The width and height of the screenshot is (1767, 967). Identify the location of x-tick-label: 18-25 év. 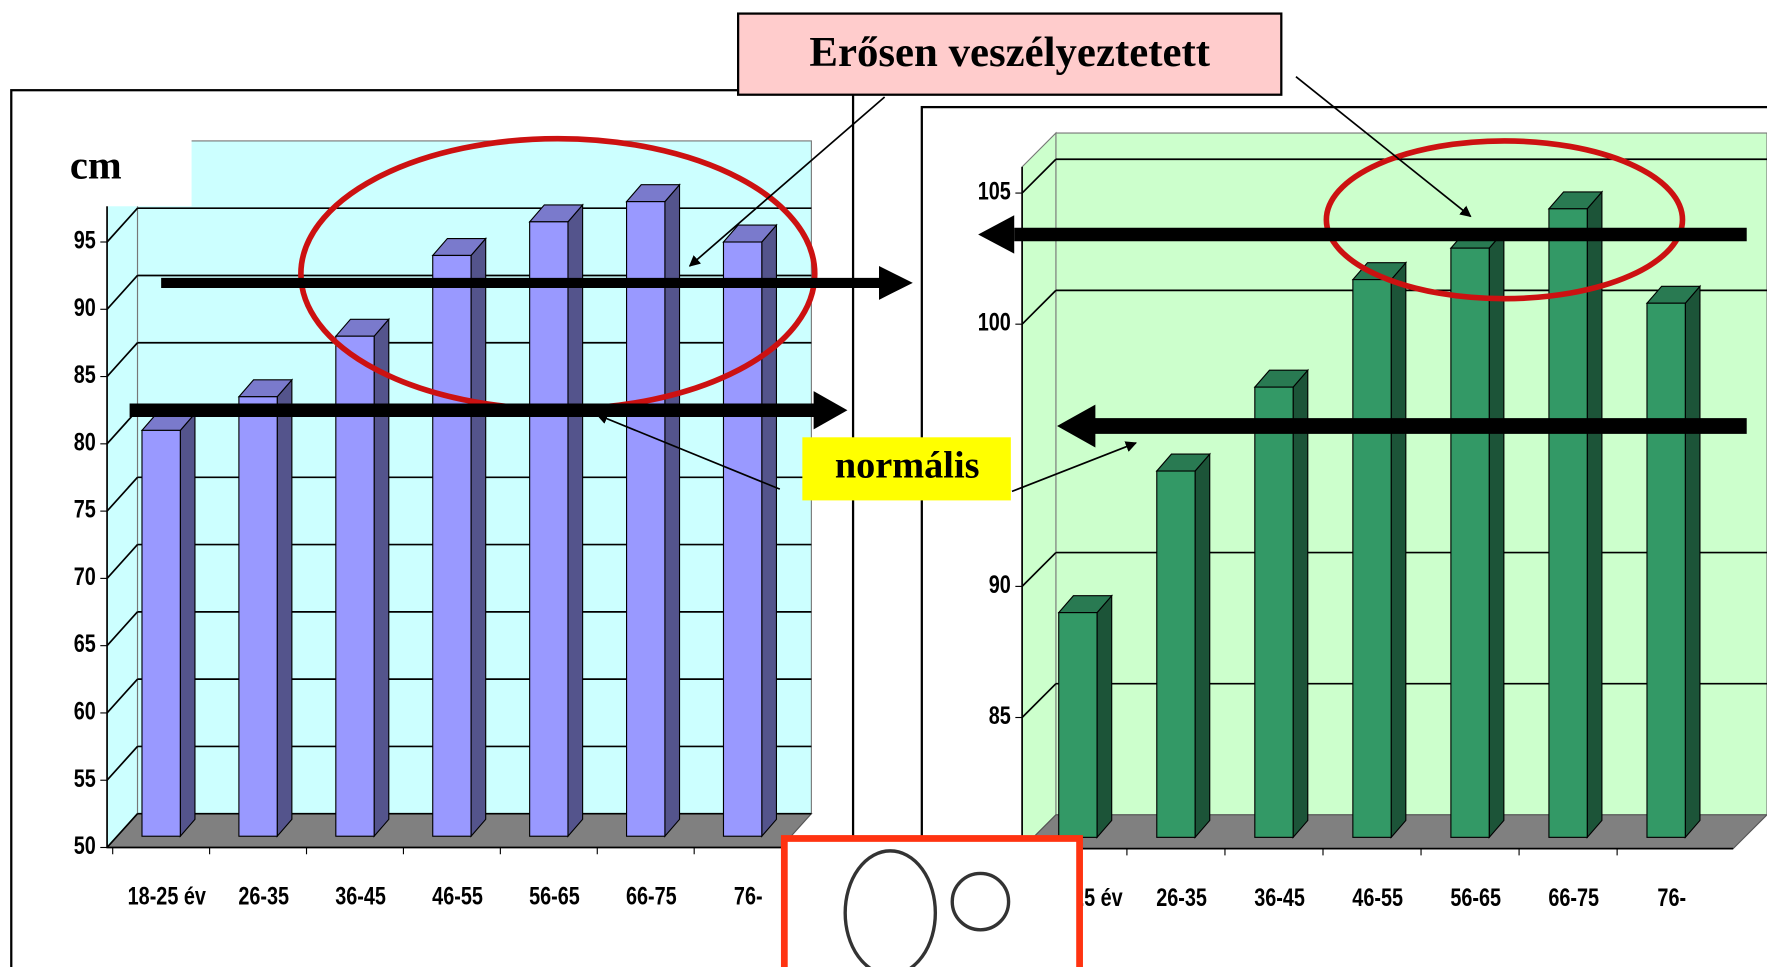
(167, 897).